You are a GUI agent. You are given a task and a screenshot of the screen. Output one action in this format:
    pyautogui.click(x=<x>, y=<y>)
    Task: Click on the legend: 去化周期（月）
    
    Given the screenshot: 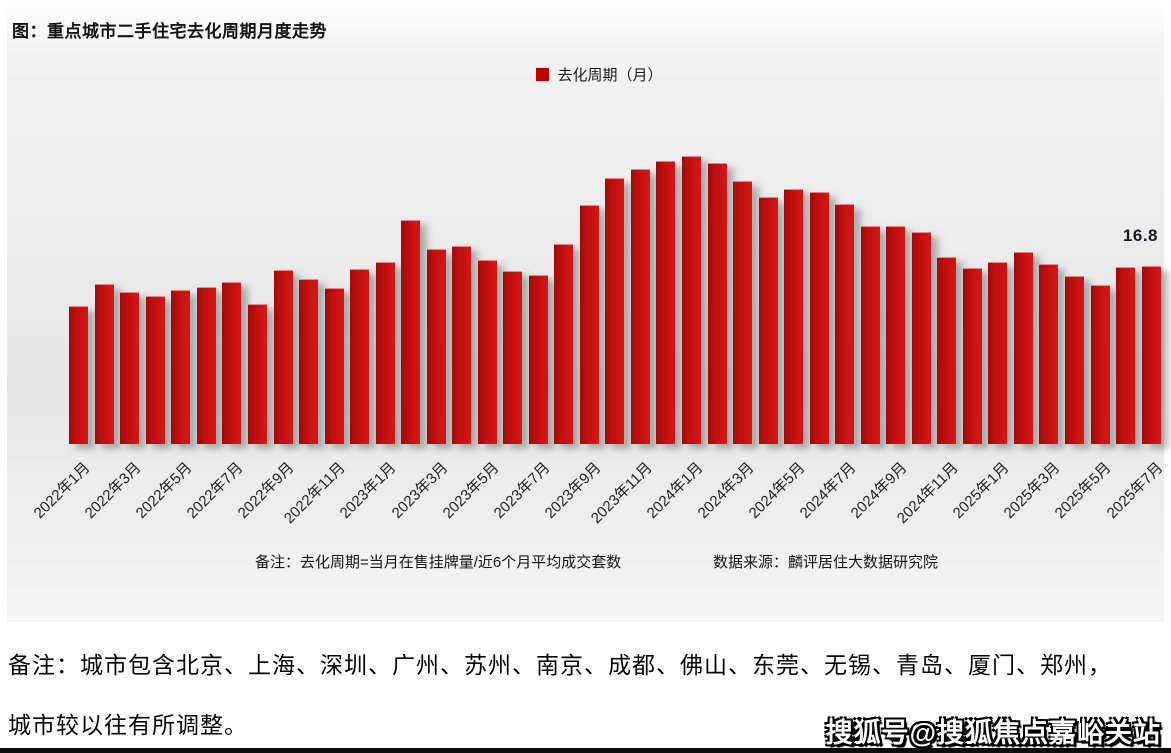 What is the action you would take?
    pyautogui.click(x=596, y=74)
    